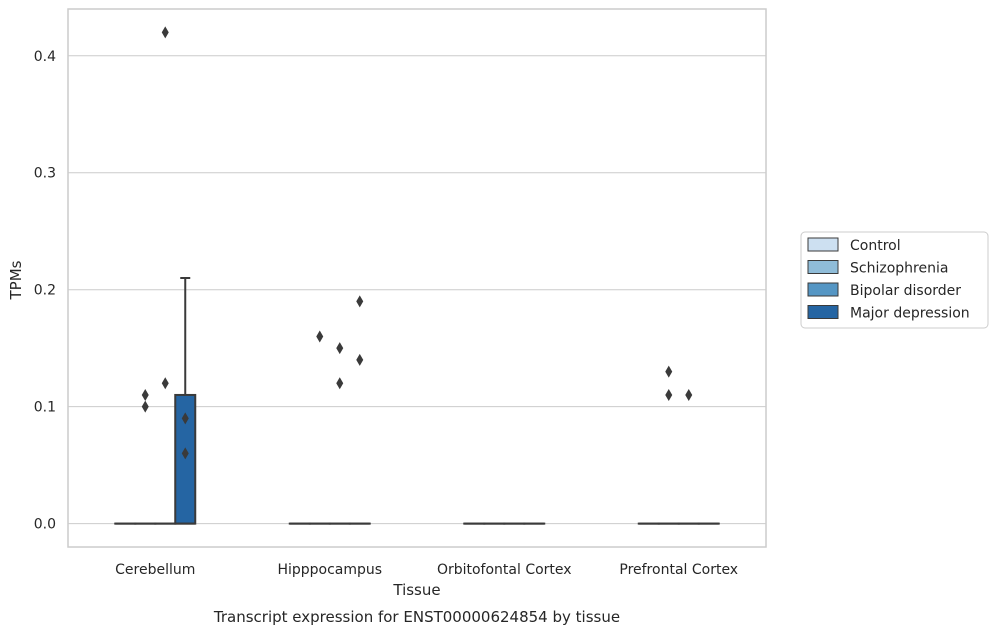 Image resolution: width=997 pixels, height=634 pixels. What do you see at coordinates (45, 174) in the screenshot?
I see `y-tick-label: 0.3` at bounding box center [45, 174].